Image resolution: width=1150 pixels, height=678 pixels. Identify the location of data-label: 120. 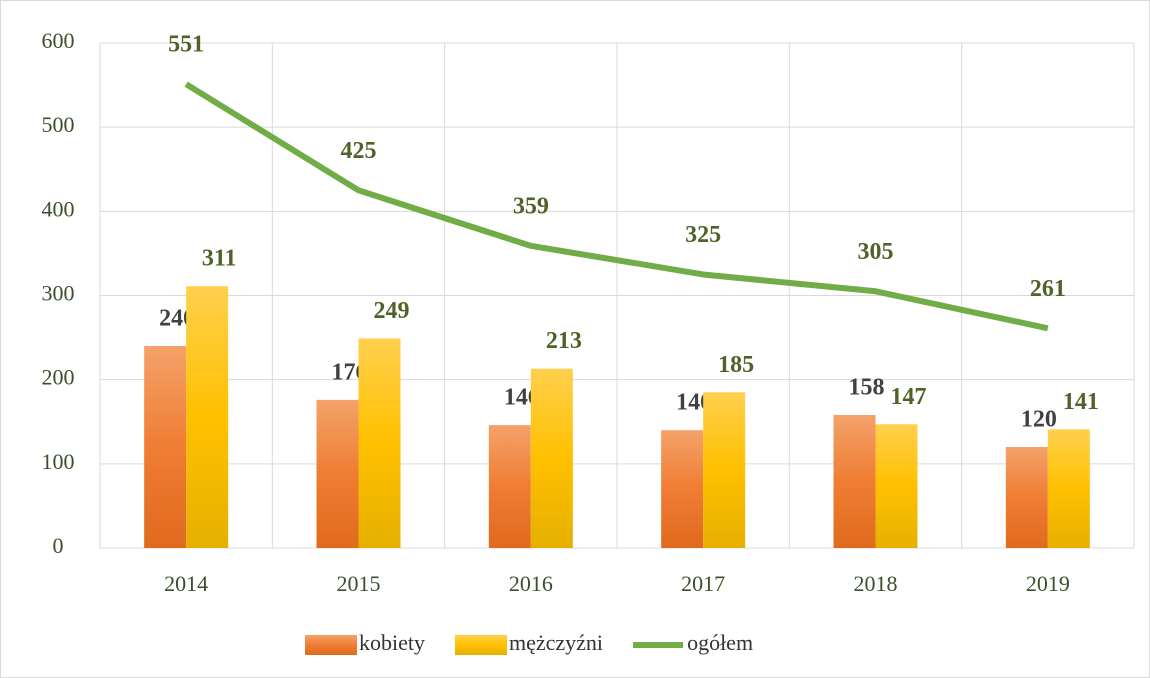
(1039, 420).